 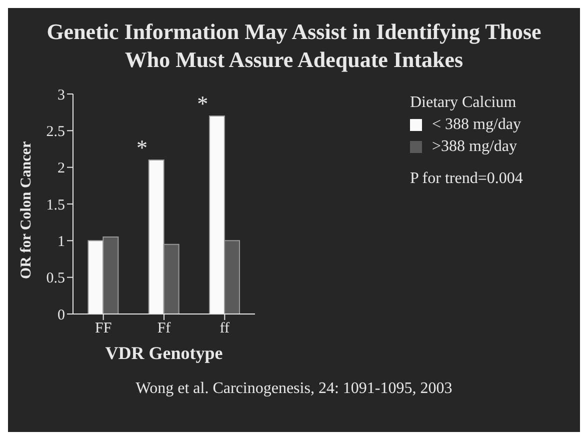 What do you see at coordinates (61, 168) in the screenshot?
I see `y-tick-label: 2` at bounding box center [61, 168].